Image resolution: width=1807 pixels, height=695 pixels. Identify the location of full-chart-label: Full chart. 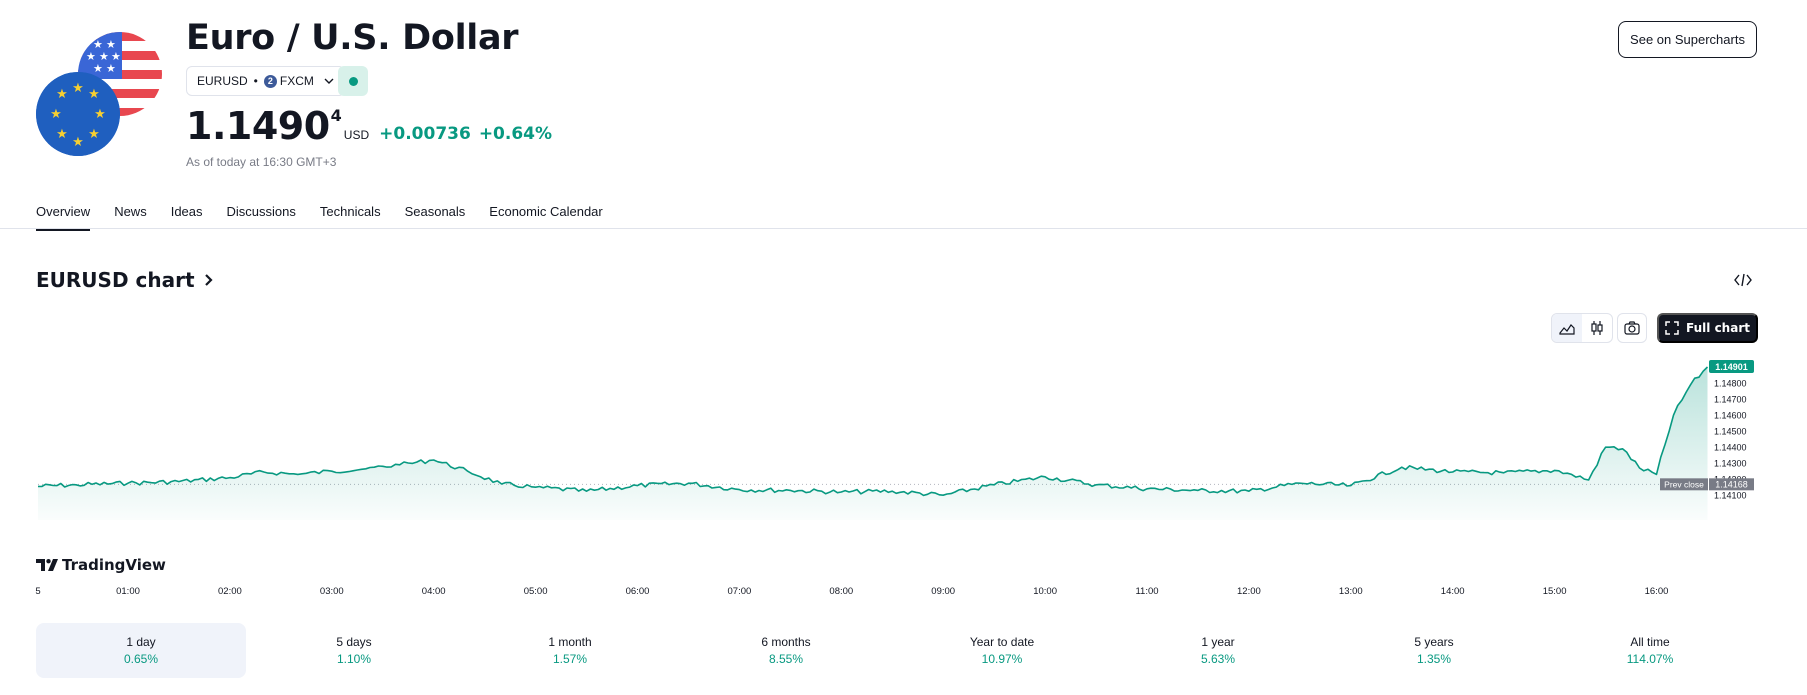
(1718, 328).